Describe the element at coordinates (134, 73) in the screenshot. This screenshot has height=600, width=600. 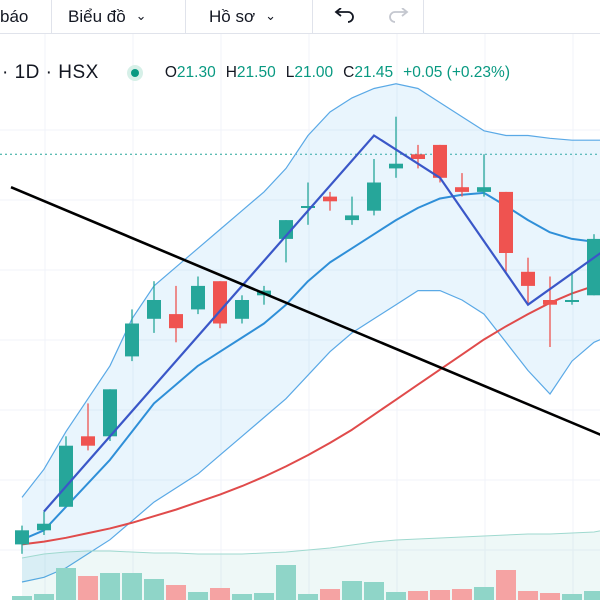
I see `market-status-icon` at that location.